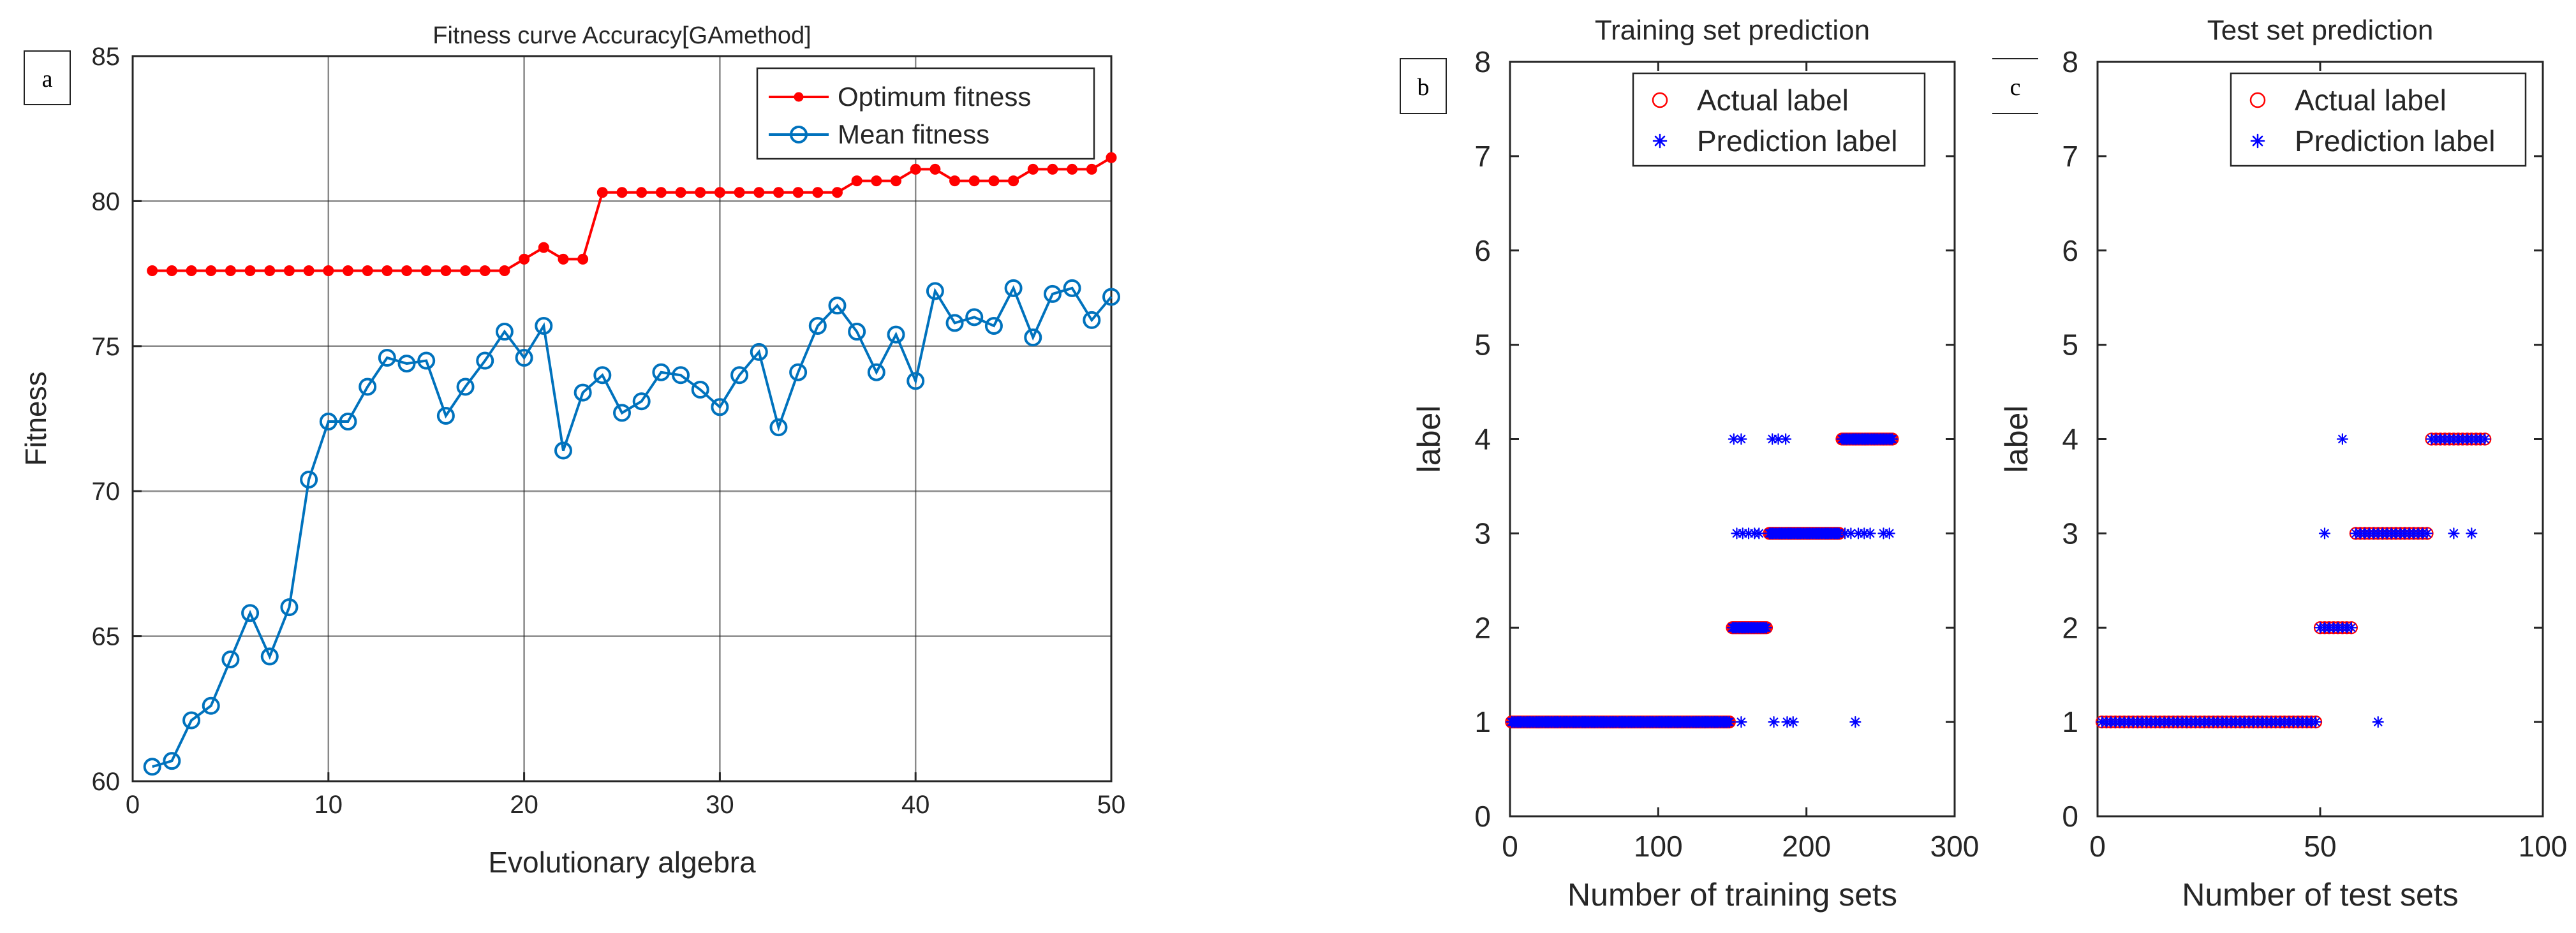 The width and height of the screenshot is (2576, 933). Describe the element at coordinates (1111, 805) in the screenshot. I see `x-tick-label: 50` at that location.